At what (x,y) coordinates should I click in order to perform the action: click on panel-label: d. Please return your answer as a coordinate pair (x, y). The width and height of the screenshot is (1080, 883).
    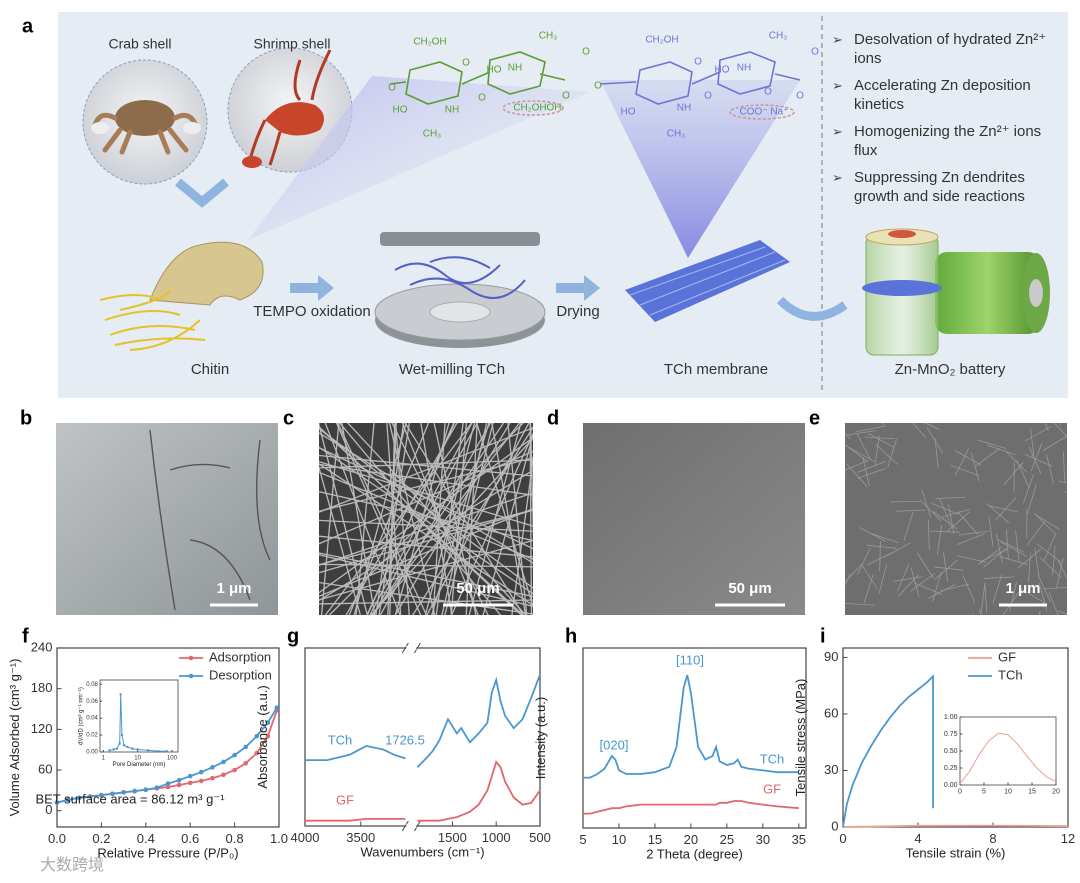
    Looking at the image, I should click on (553, 418).